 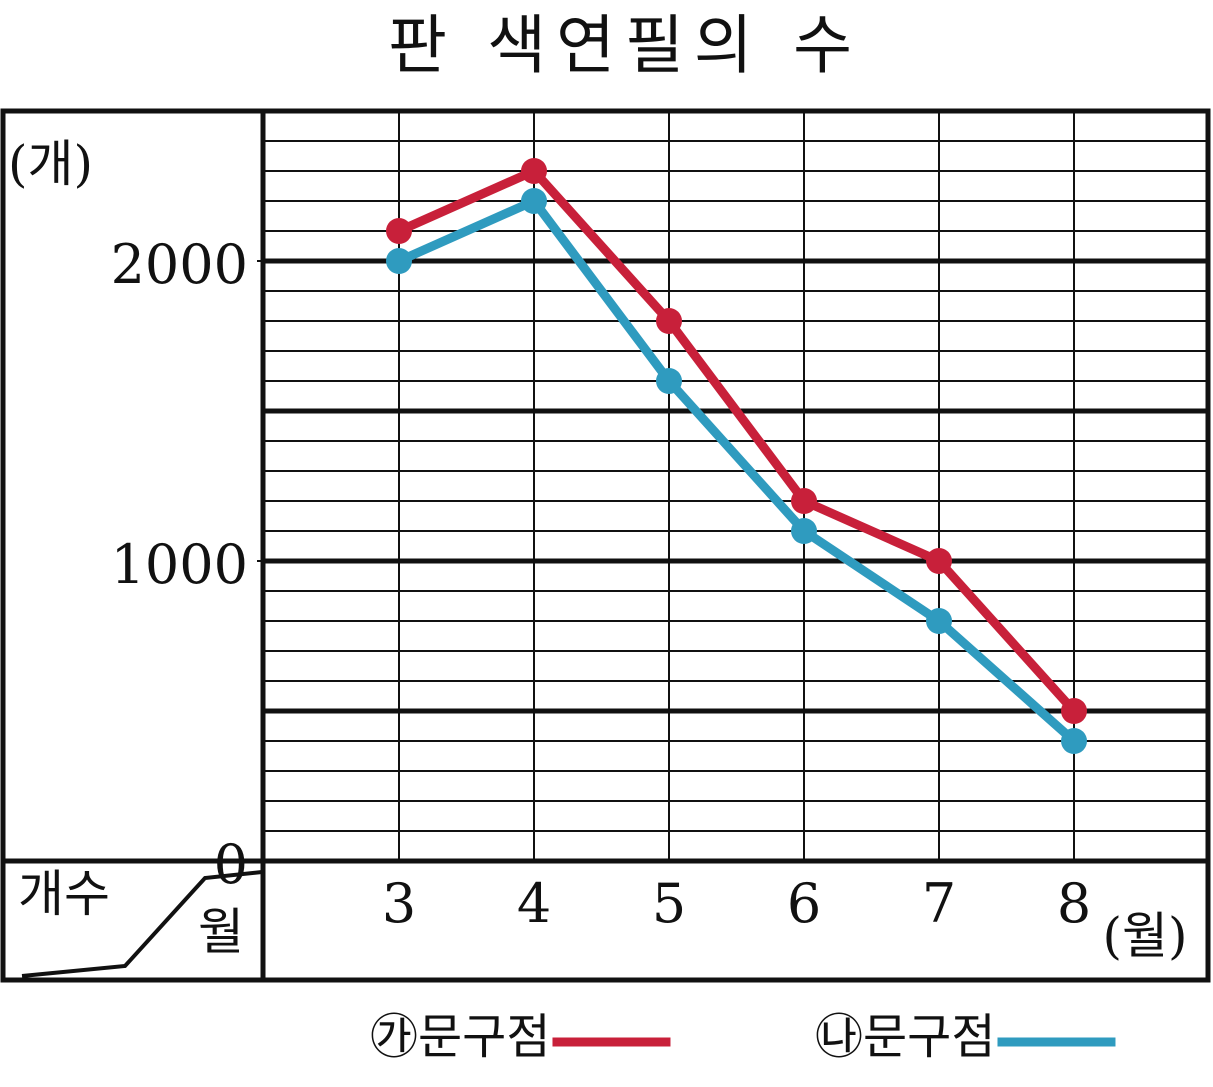 I want to click on x-tick-label: 3, so click(x=399, y=903).